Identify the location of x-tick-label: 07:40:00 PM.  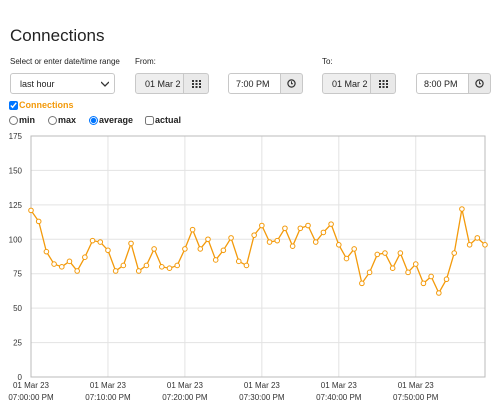
(339, 397).